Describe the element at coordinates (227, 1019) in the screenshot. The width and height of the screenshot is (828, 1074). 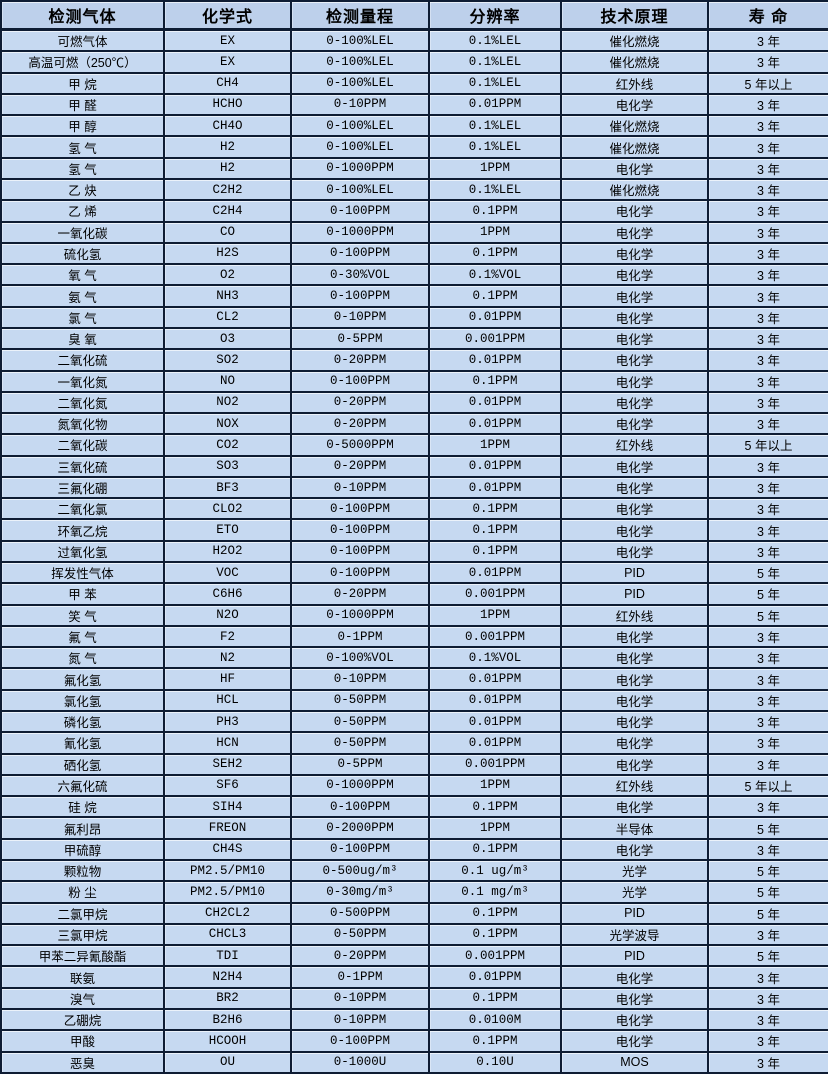
I see `cell-chemical-formula: B2H6` at that location.